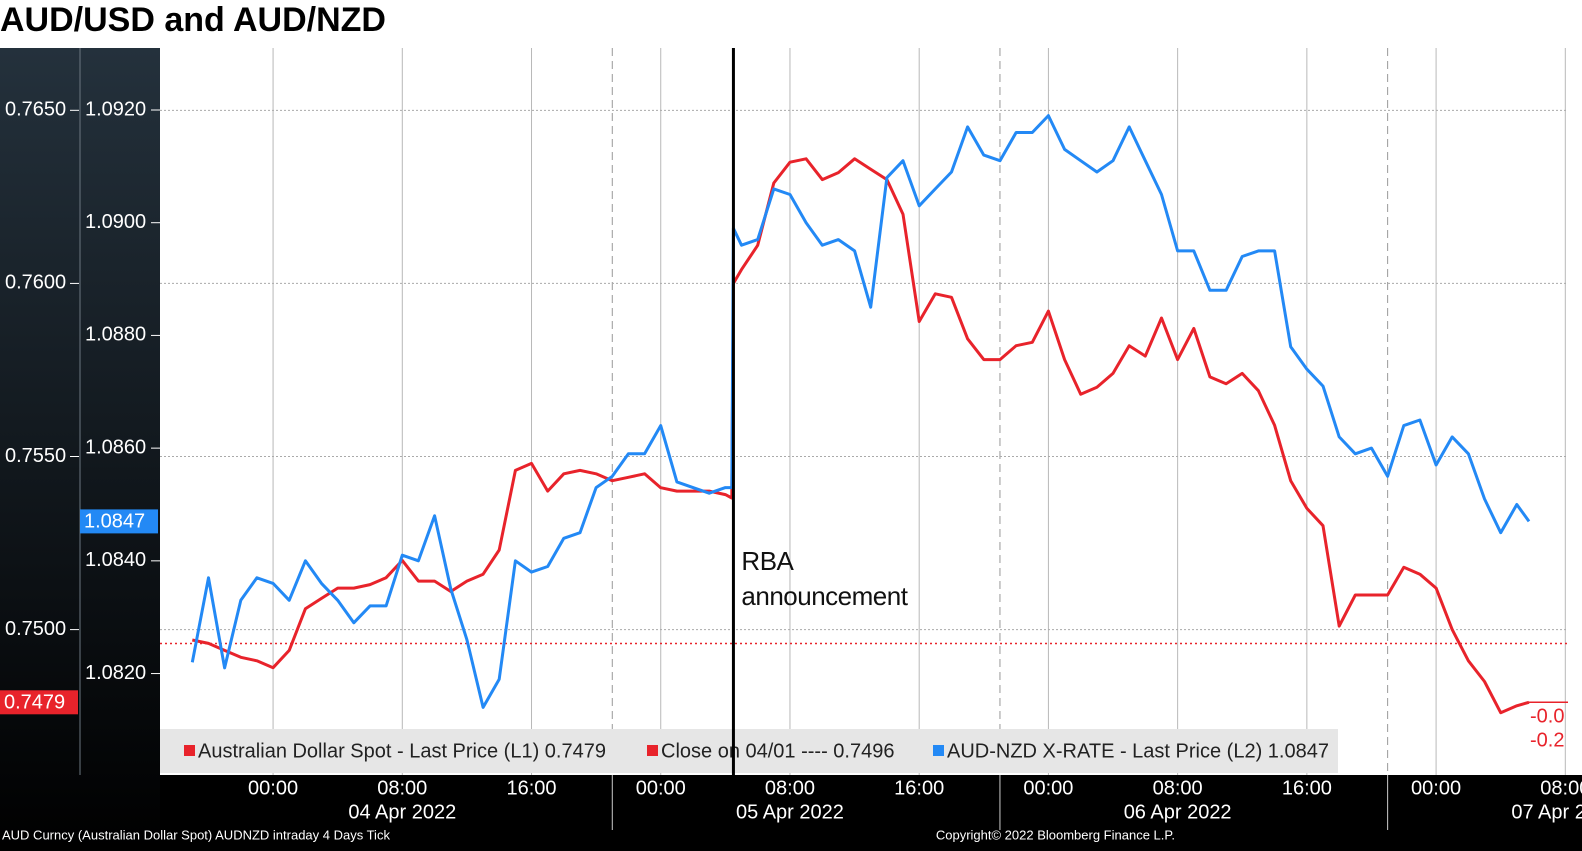 This screenshot has width=1582, height=851. I want to click on last-price-label: 1.0847, so click(114, 522).